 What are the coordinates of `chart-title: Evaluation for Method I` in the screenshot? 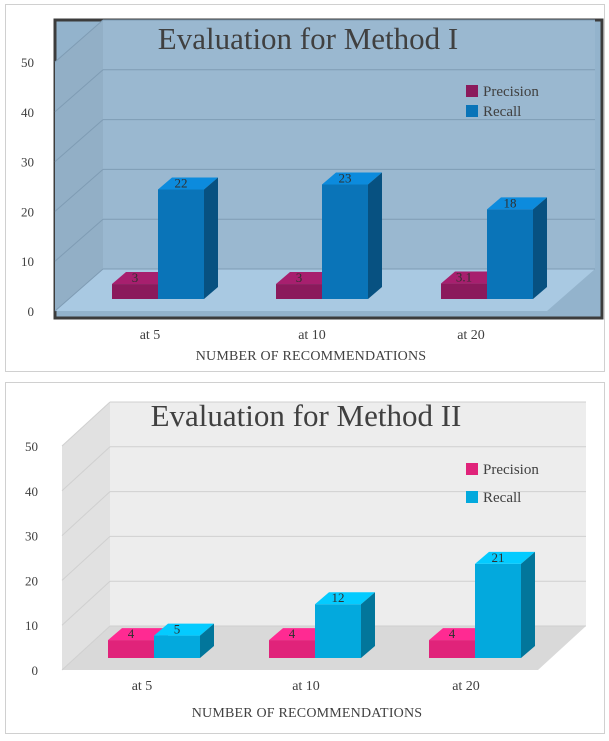 It's located at (308, 38).